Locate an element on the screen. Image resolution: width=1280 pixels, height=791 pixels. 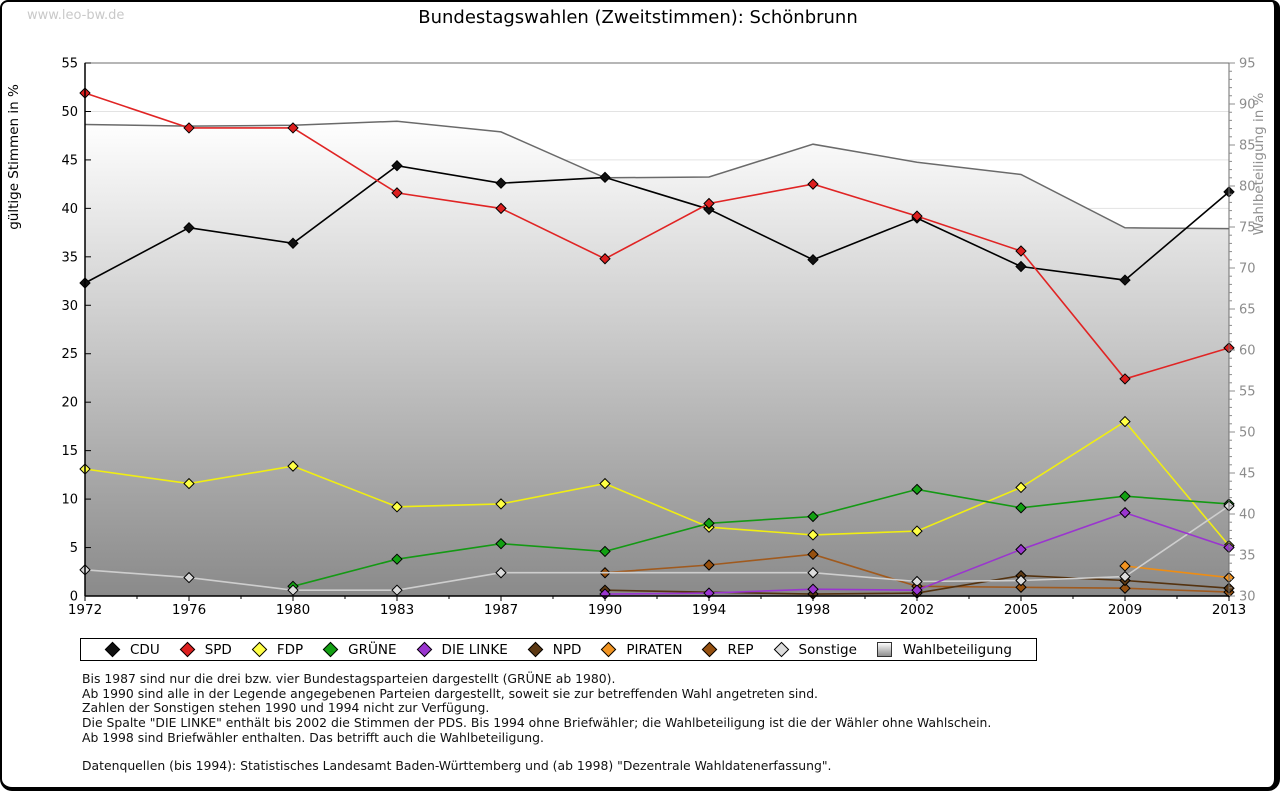
legend-label: Sonstige is located at coordinates (827, 649).